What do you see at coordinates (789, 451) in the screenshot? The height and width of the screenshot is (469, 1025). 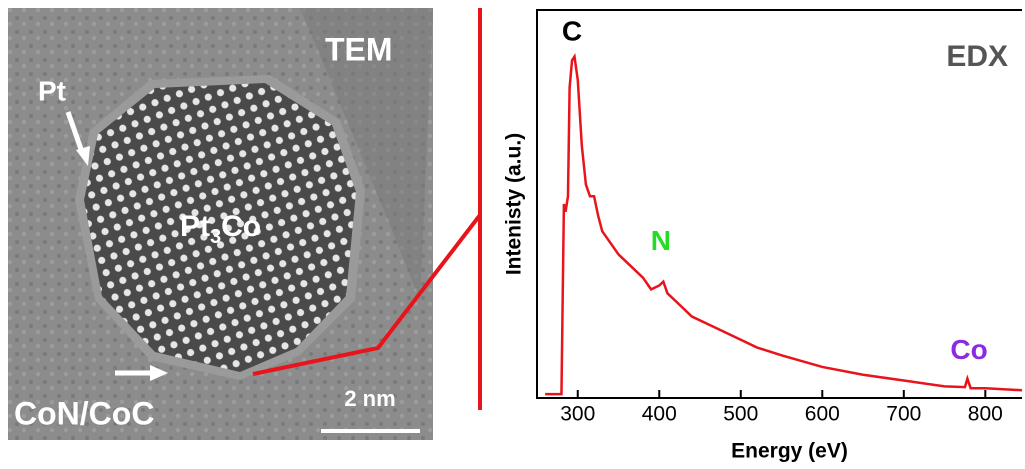 I see `x-axis-label: Energy (eV)` at bounding box center [789, 451].